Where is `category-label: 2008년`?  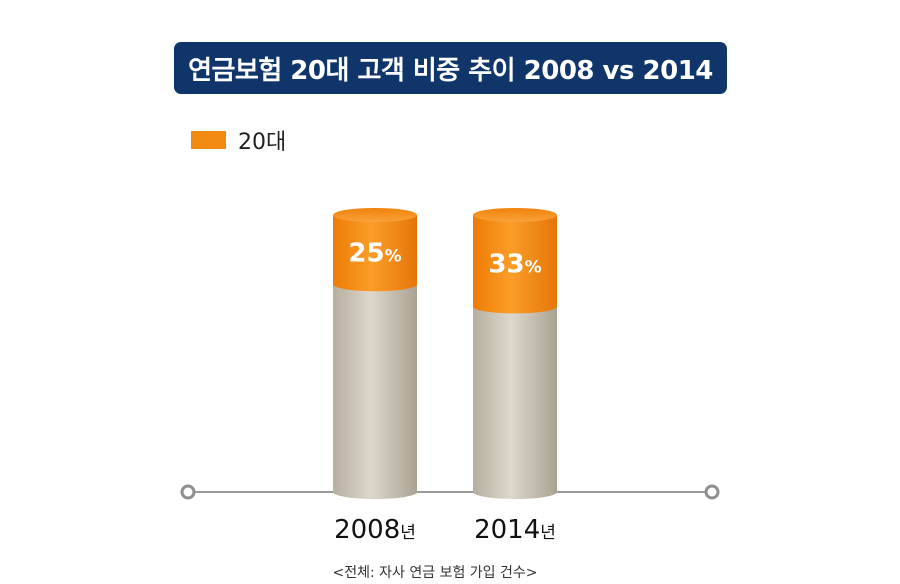 category-label: 2008년 is located at coordinates (375, 530).